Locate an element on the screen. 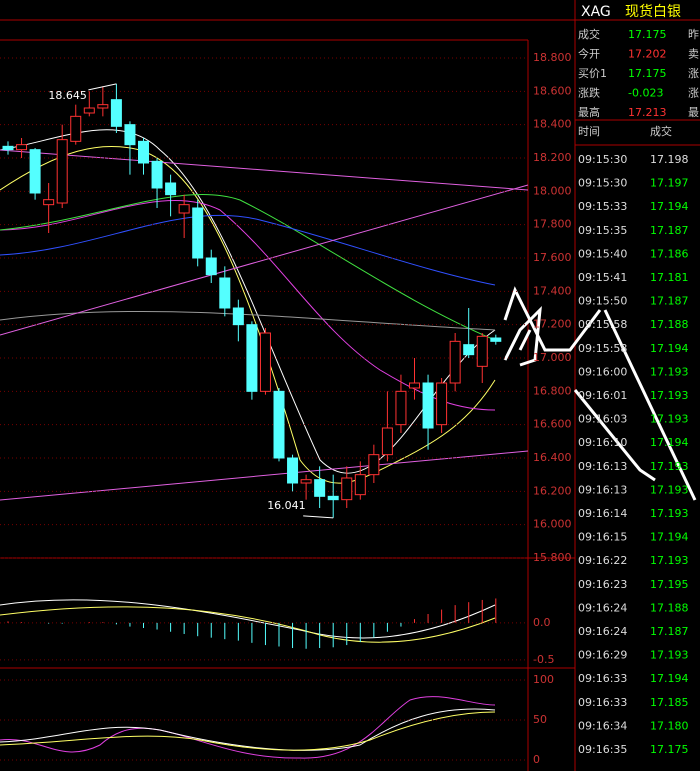 This screenshot has height=771, width=700. kdj-k is located at coordinates (248, 729).